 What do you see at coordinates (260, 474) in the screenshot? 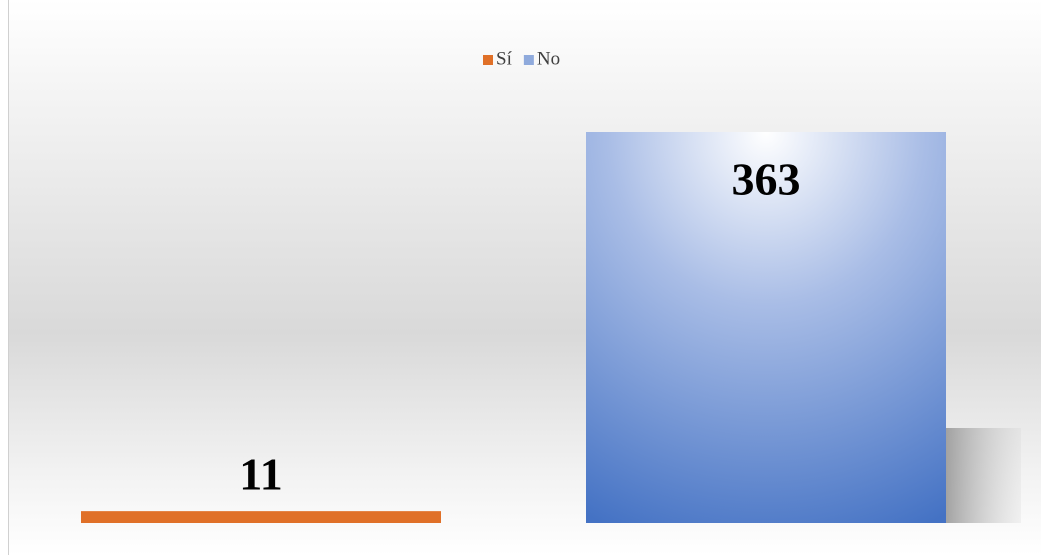
I see `value-label: 11` at bounding box center [260, 474].